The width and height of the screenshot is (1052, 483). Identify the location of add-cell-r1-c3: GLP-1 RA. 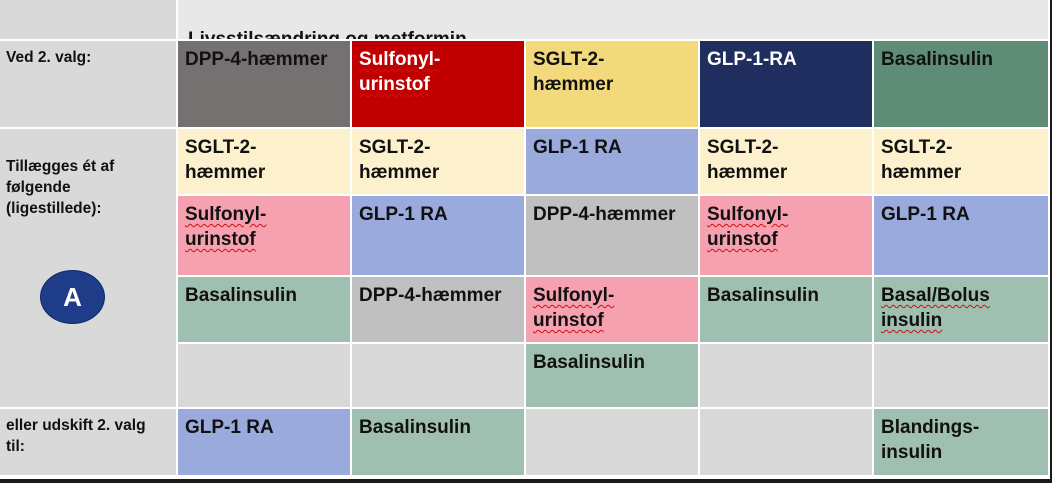
(613, 162).